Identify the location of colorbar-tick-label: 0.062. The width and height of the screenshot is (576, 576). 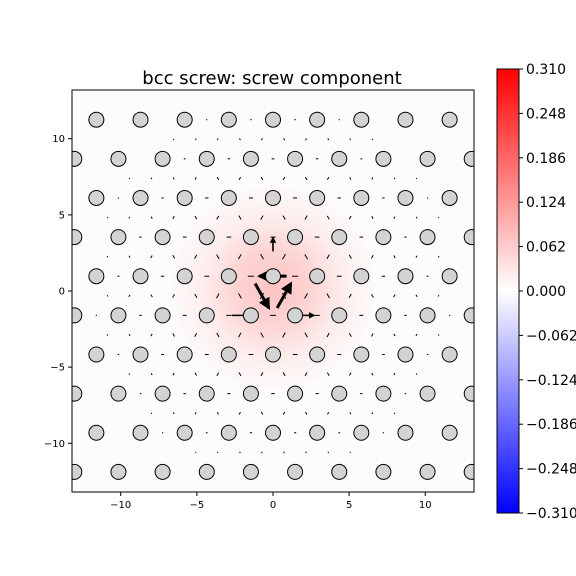
(546, 248).